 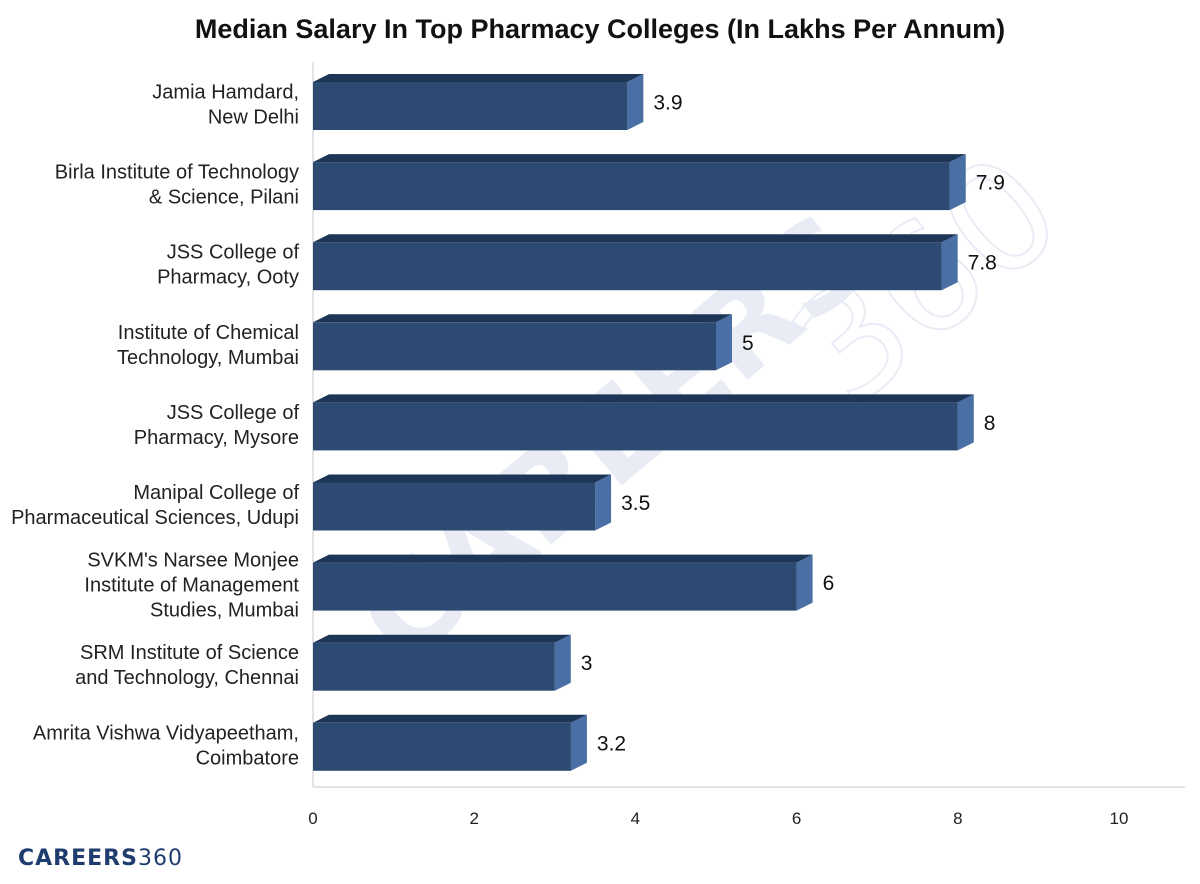 I want to click on x-tick-label: 6, so click(x=796, y=818).